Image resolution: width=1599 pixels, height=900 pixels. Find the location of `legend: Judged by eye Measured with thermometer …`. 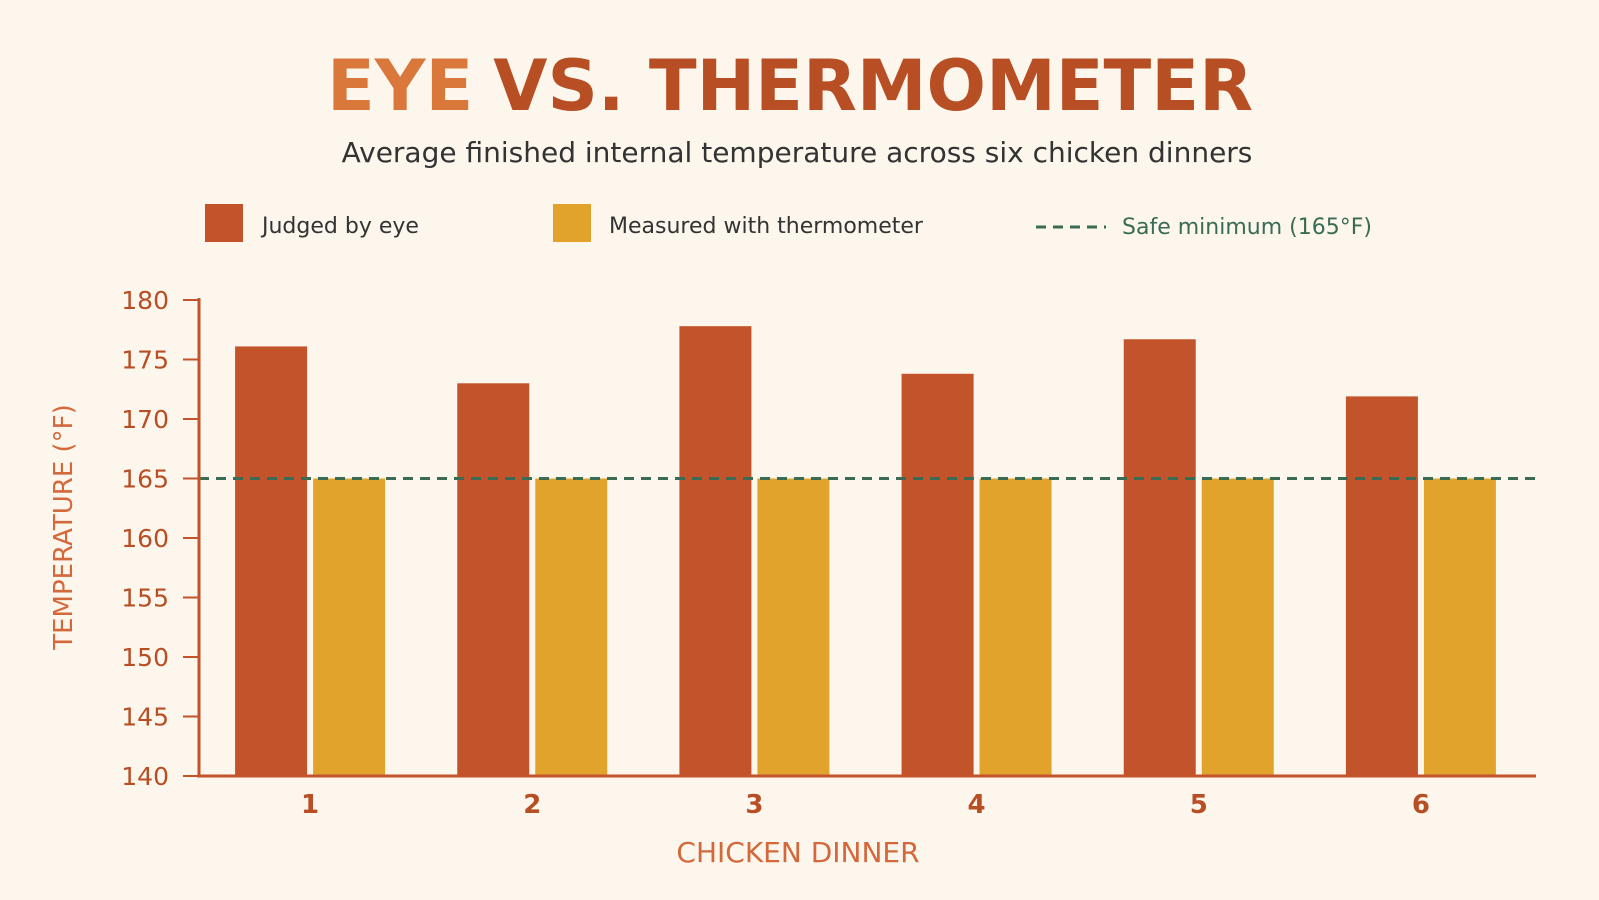

legend: Judged by eye Measured with thermometer … is located at coordinates (788, 223).